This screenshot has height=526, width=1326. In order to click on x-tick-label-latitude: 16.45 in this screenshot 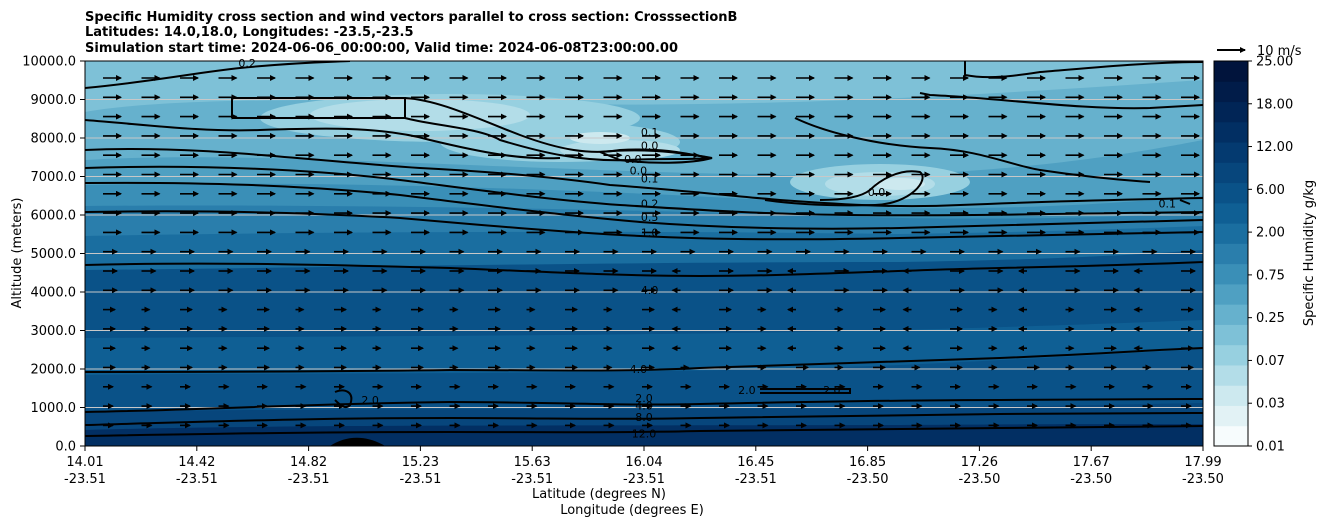, I will do `click(755, 462)`.